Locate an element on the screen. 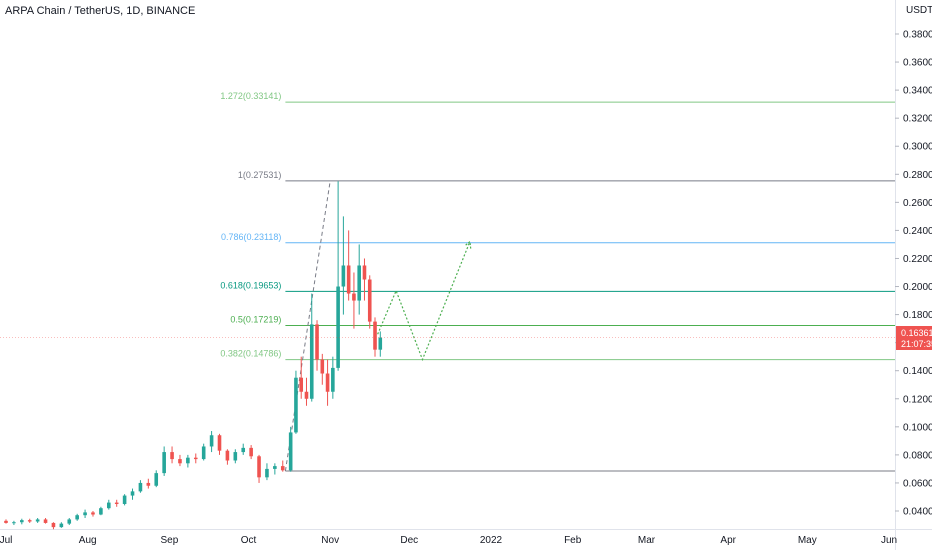  time-tick-label: Feb is located at coordinates (573, 540).